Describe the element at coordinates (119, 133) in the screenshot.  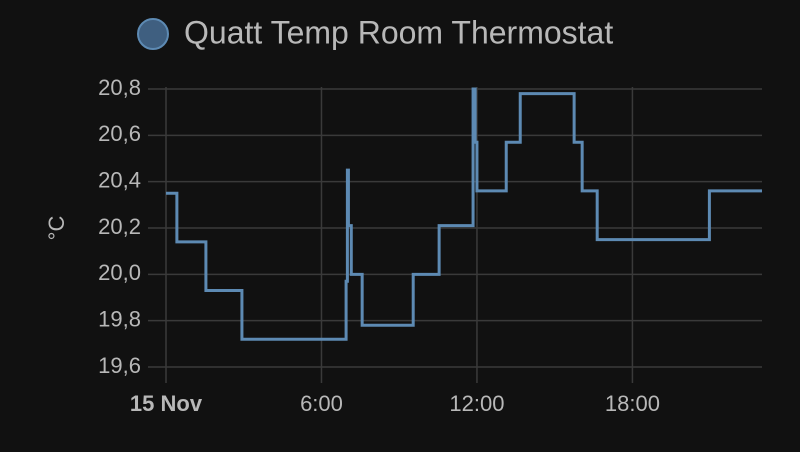
I see `y-tick-label: 20,6` at that location.